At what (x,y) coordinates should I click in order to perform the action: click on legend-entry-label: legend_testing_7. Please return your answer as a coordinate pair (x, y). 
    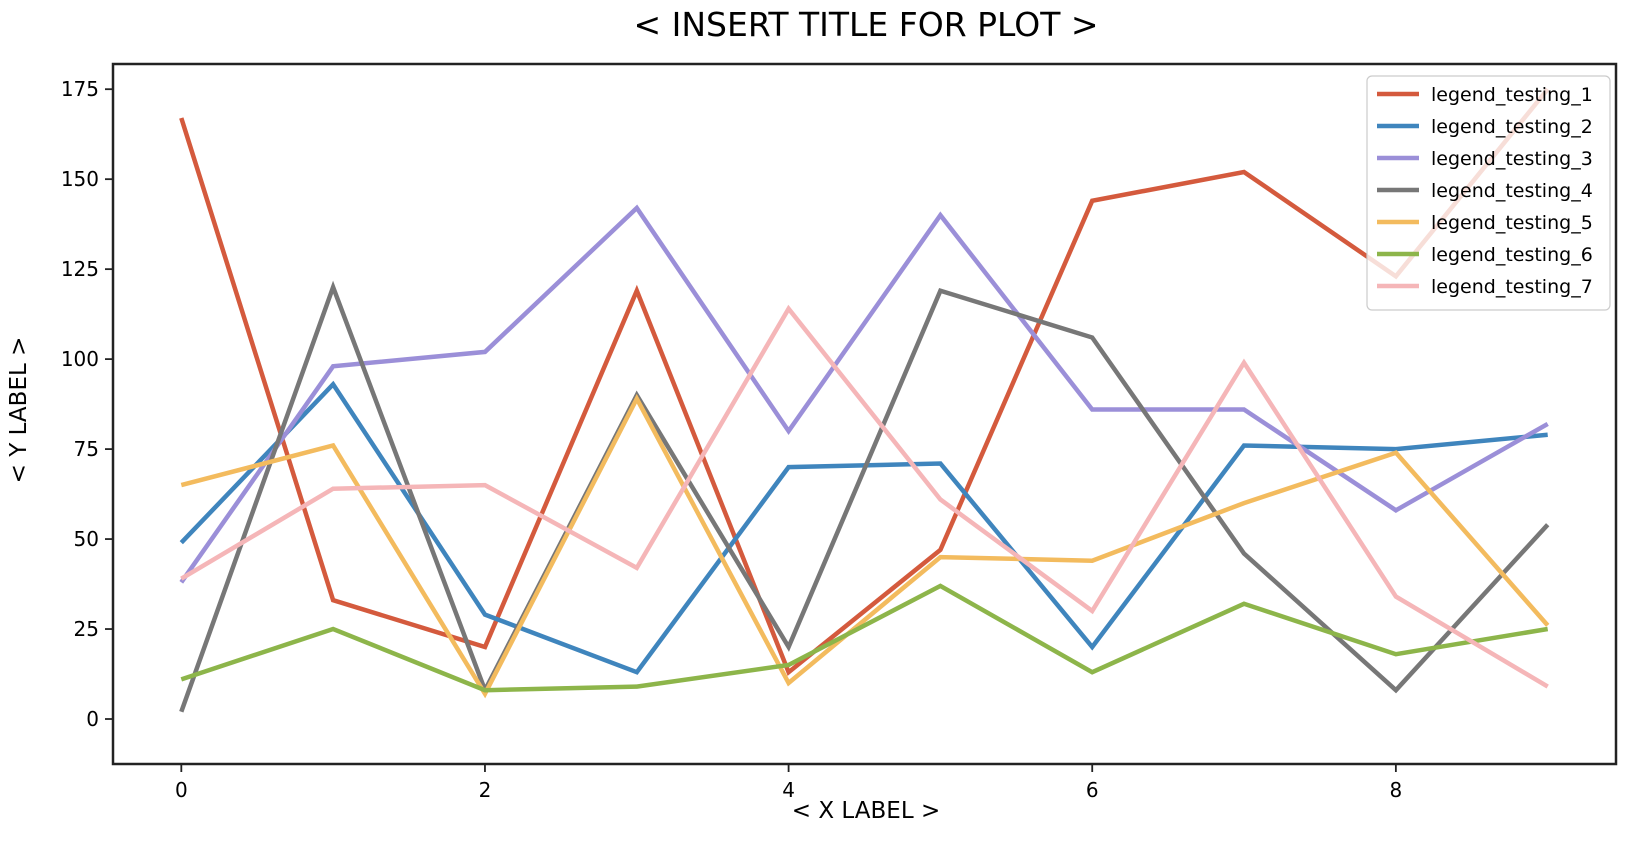
    Looking at the image, I should click on (1512, 287).